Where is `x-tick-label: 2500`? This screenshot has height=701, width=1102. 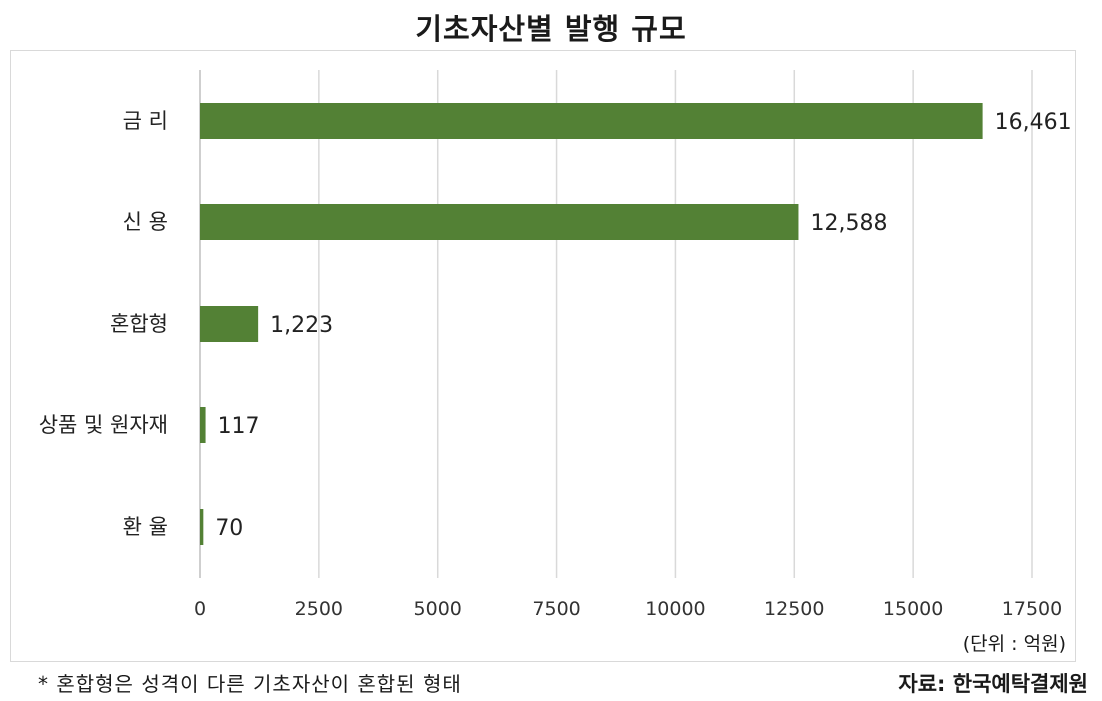 x-tick-label: 2500 is located at coordinates (319, 609).